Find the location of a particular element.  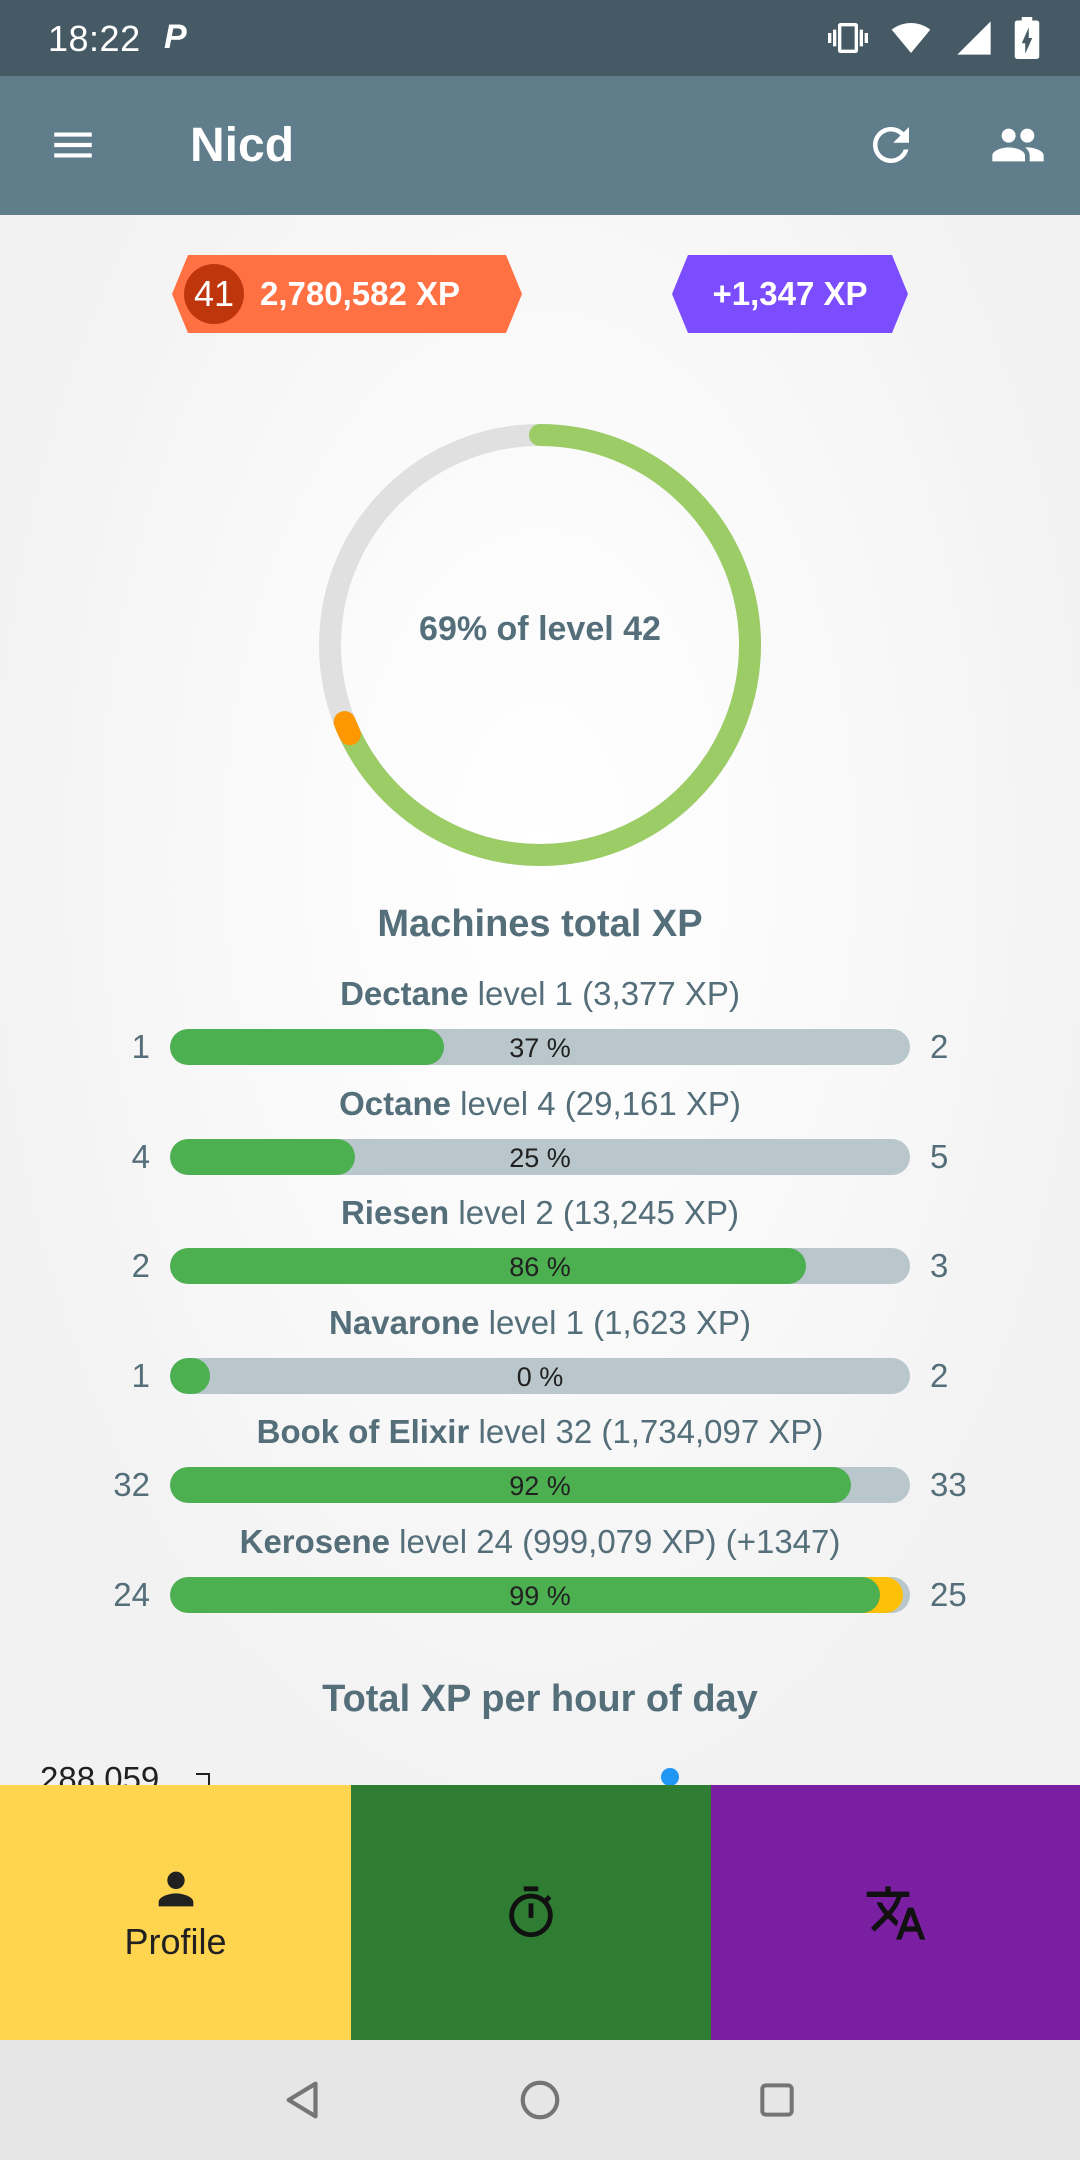

status-time: 18:22 is located at coordinates (94, 38).